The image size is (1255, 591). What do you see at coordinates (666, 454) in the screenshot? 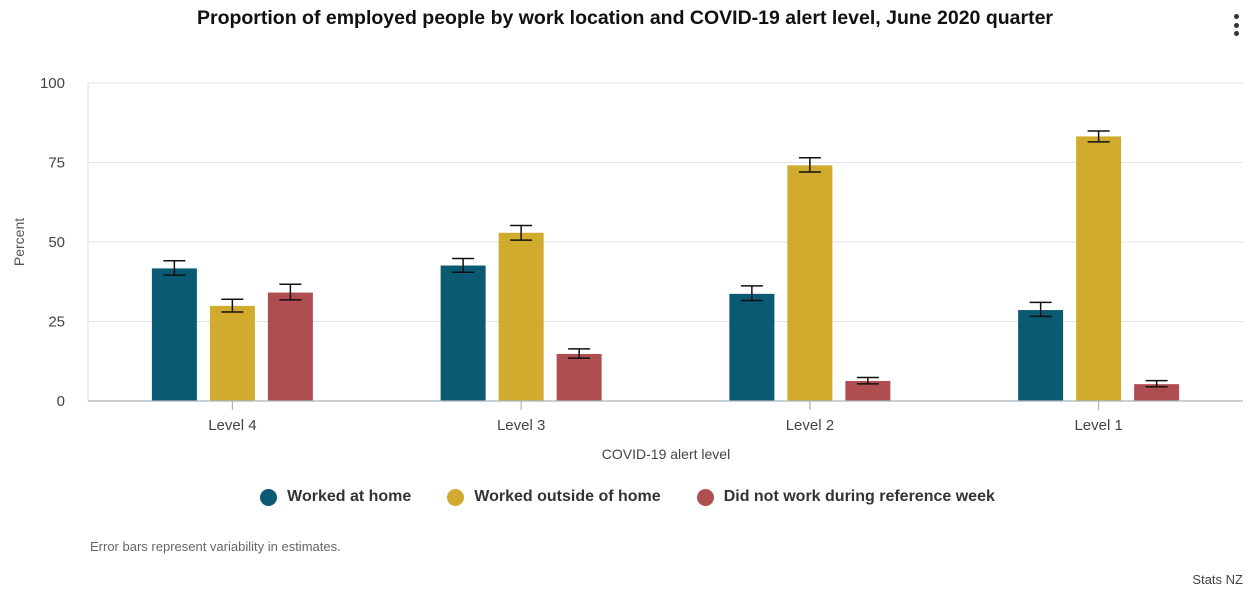
I see `x-axis-label: COVID-19 alert level` at bounding box center [666, 454].